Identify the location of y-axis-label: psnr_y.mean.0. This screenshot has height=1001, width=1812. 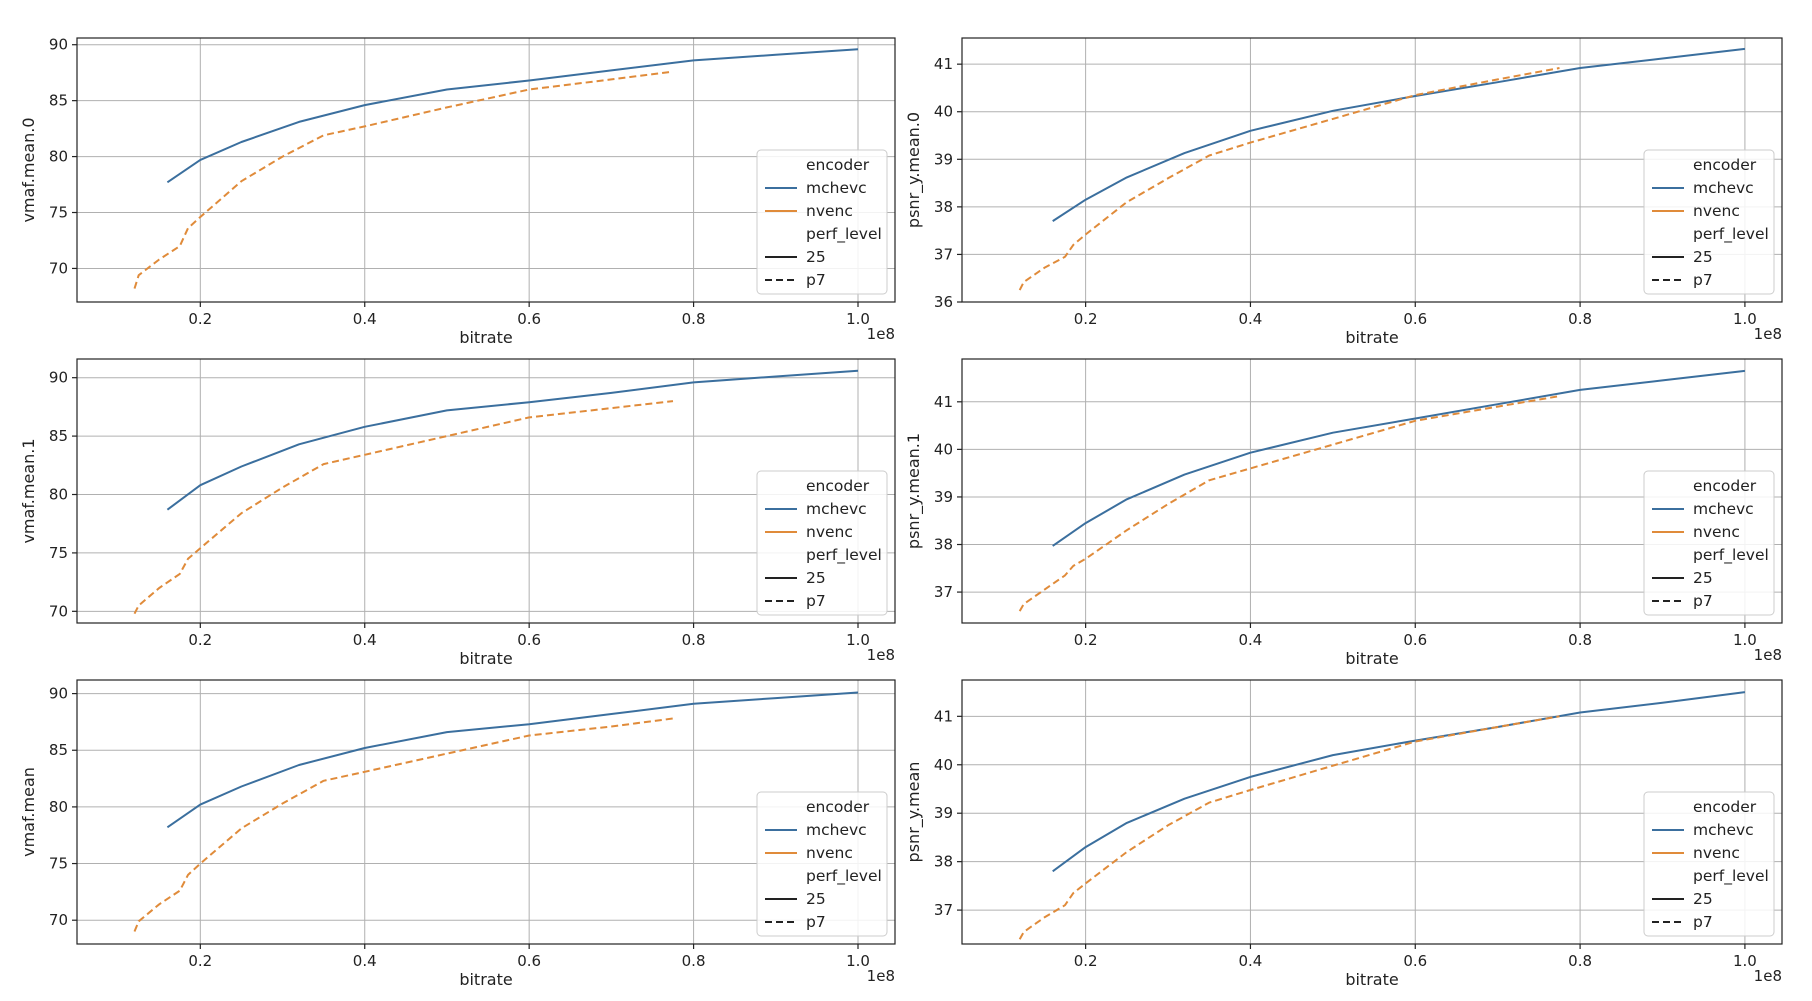
(914, 170).